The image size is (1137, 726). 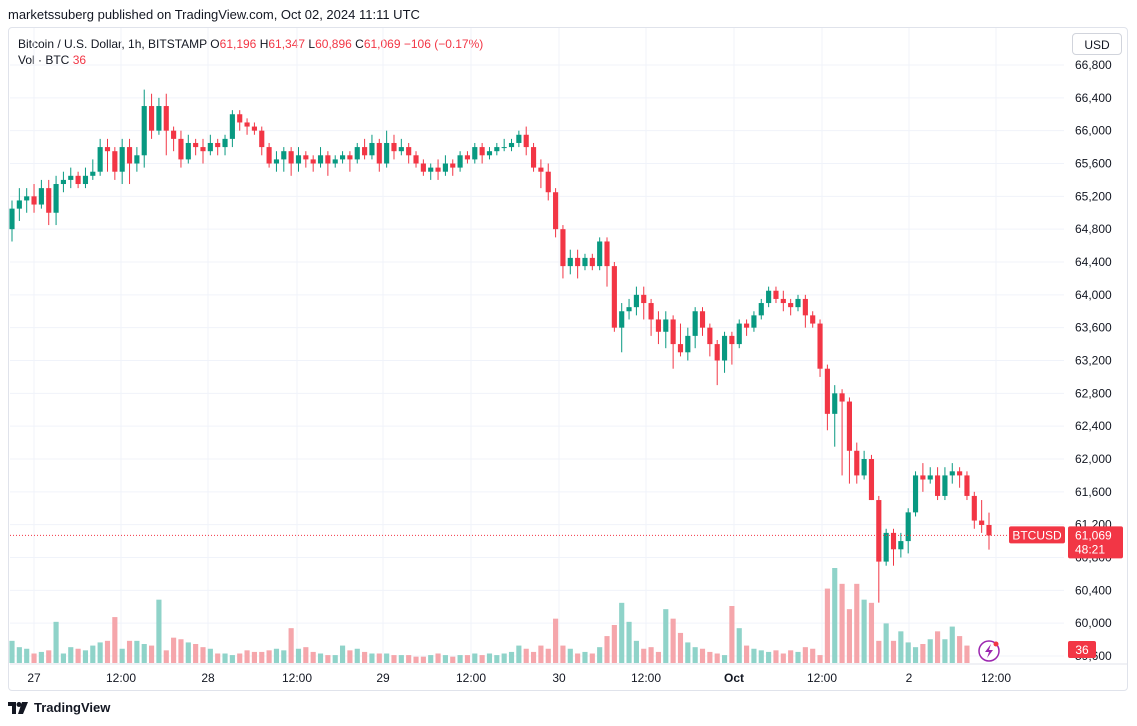 I want to click on y-tick-label: 64,400, so click(x=1093, y=262).